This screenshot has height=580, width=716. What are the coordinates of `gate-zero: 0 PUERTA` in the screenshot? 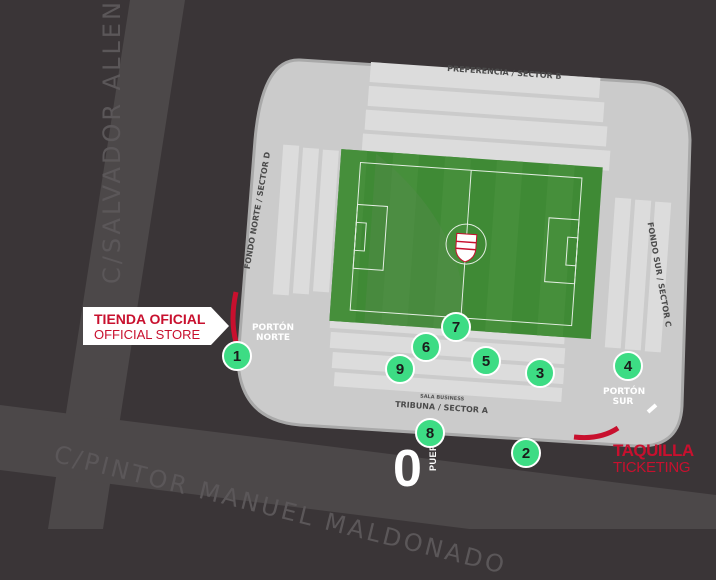 It's located at (415, 465).